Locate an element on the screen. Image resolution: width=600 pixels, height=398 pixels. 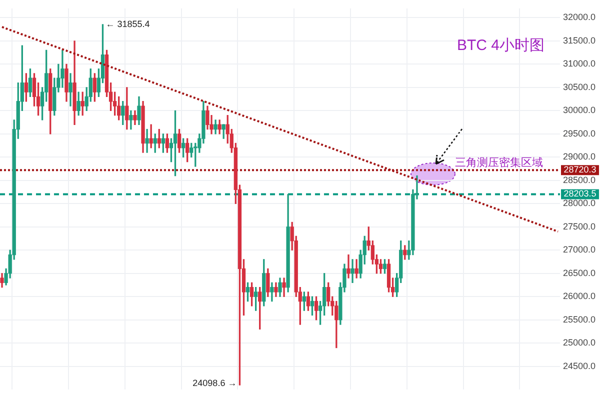
y-tick-label: 28500.0 is located at coordinates (579, 179).